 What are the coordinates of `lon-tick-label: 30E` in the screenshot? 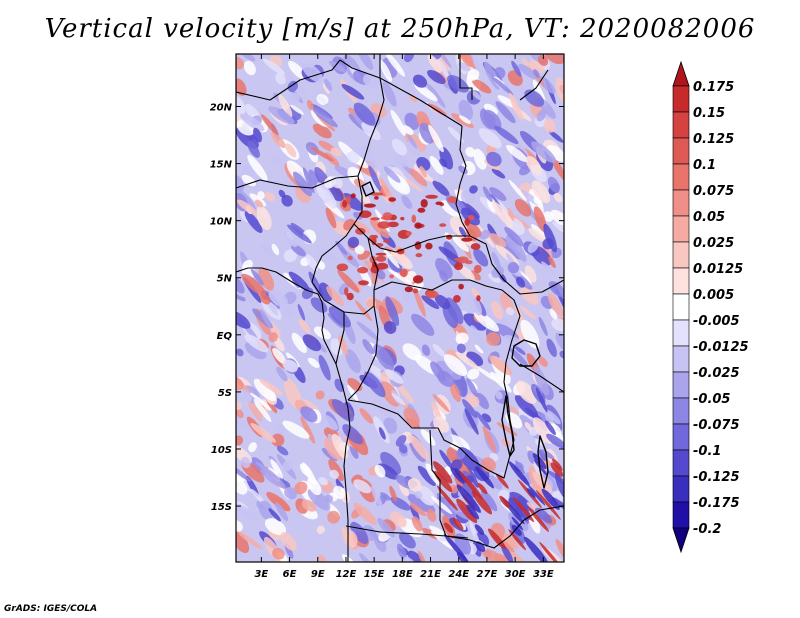 It's located at (515, 574).